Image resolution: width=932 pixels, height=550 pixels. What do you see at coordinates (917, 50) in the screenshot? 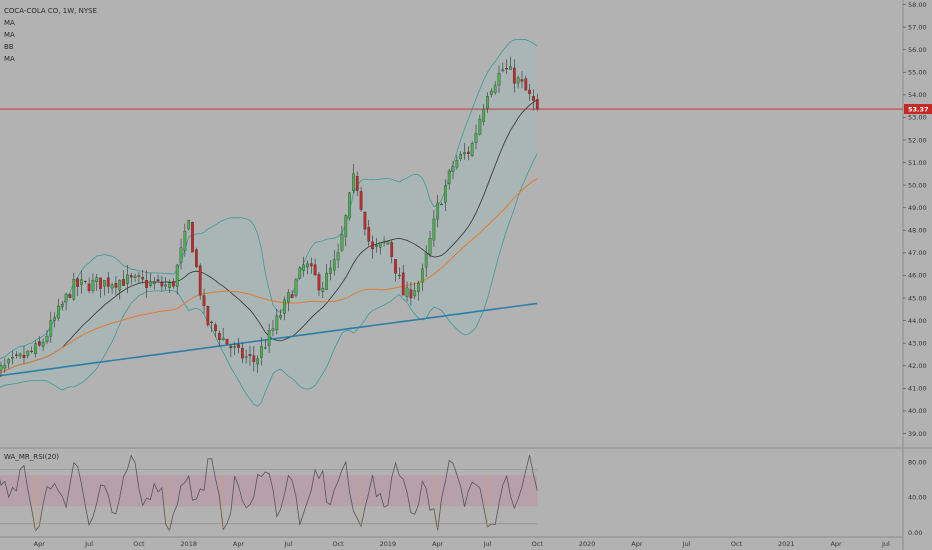
I see `y-tick-label: 56.00` at bounding box center [917, 50].